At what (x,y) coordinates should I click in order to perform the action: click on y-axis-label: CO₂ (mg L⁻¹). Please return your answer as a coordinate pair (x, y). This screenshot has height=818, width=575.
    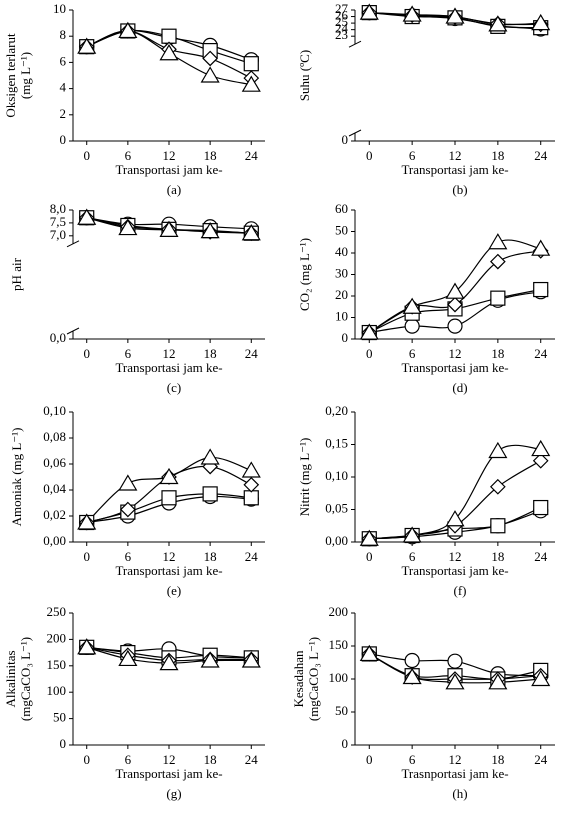
    Looking at the image, I should click on (304, 274).